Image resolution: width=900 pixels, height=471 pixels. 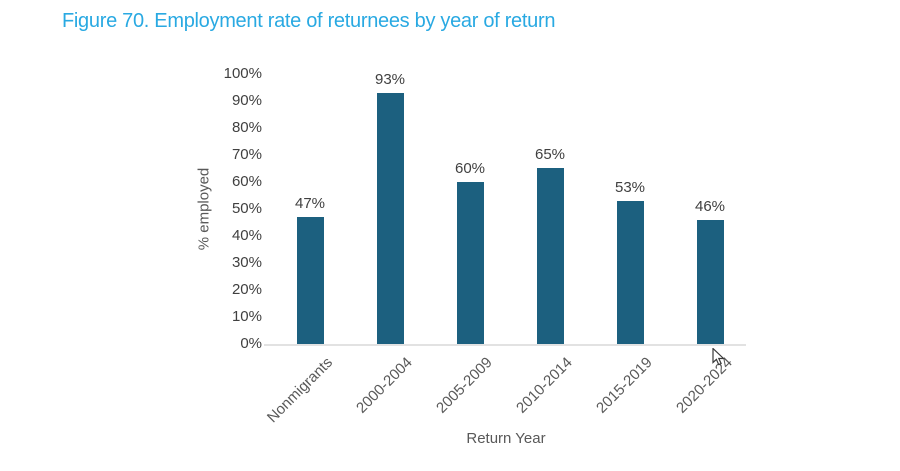 What do you see at coordinates (310, 203) in the screenshot?
I see `bar-value-label: 47%` at bounding box center [310, 203].